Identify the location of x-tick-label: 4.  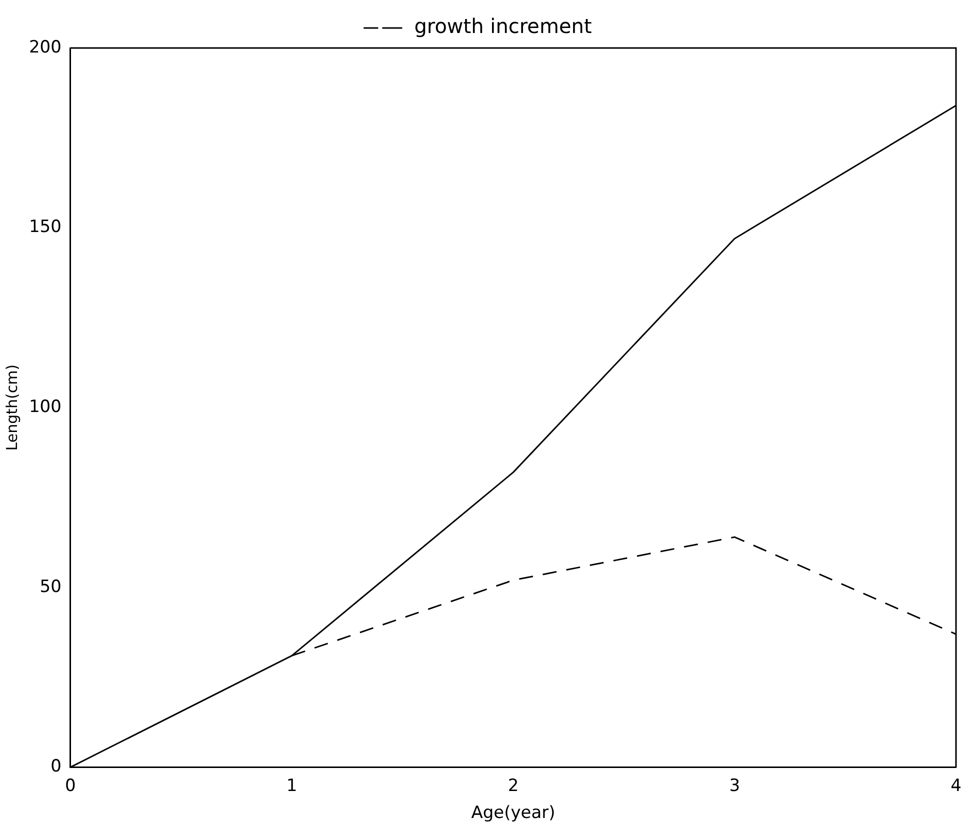
(956, 786).